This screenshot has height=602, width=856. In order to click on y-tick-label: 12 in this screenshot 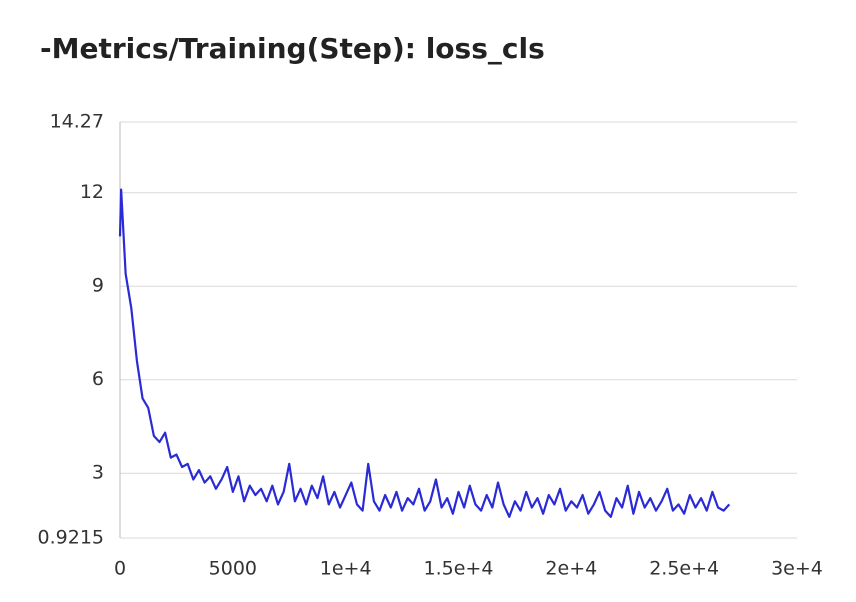, I will do `click(92, 192)`.